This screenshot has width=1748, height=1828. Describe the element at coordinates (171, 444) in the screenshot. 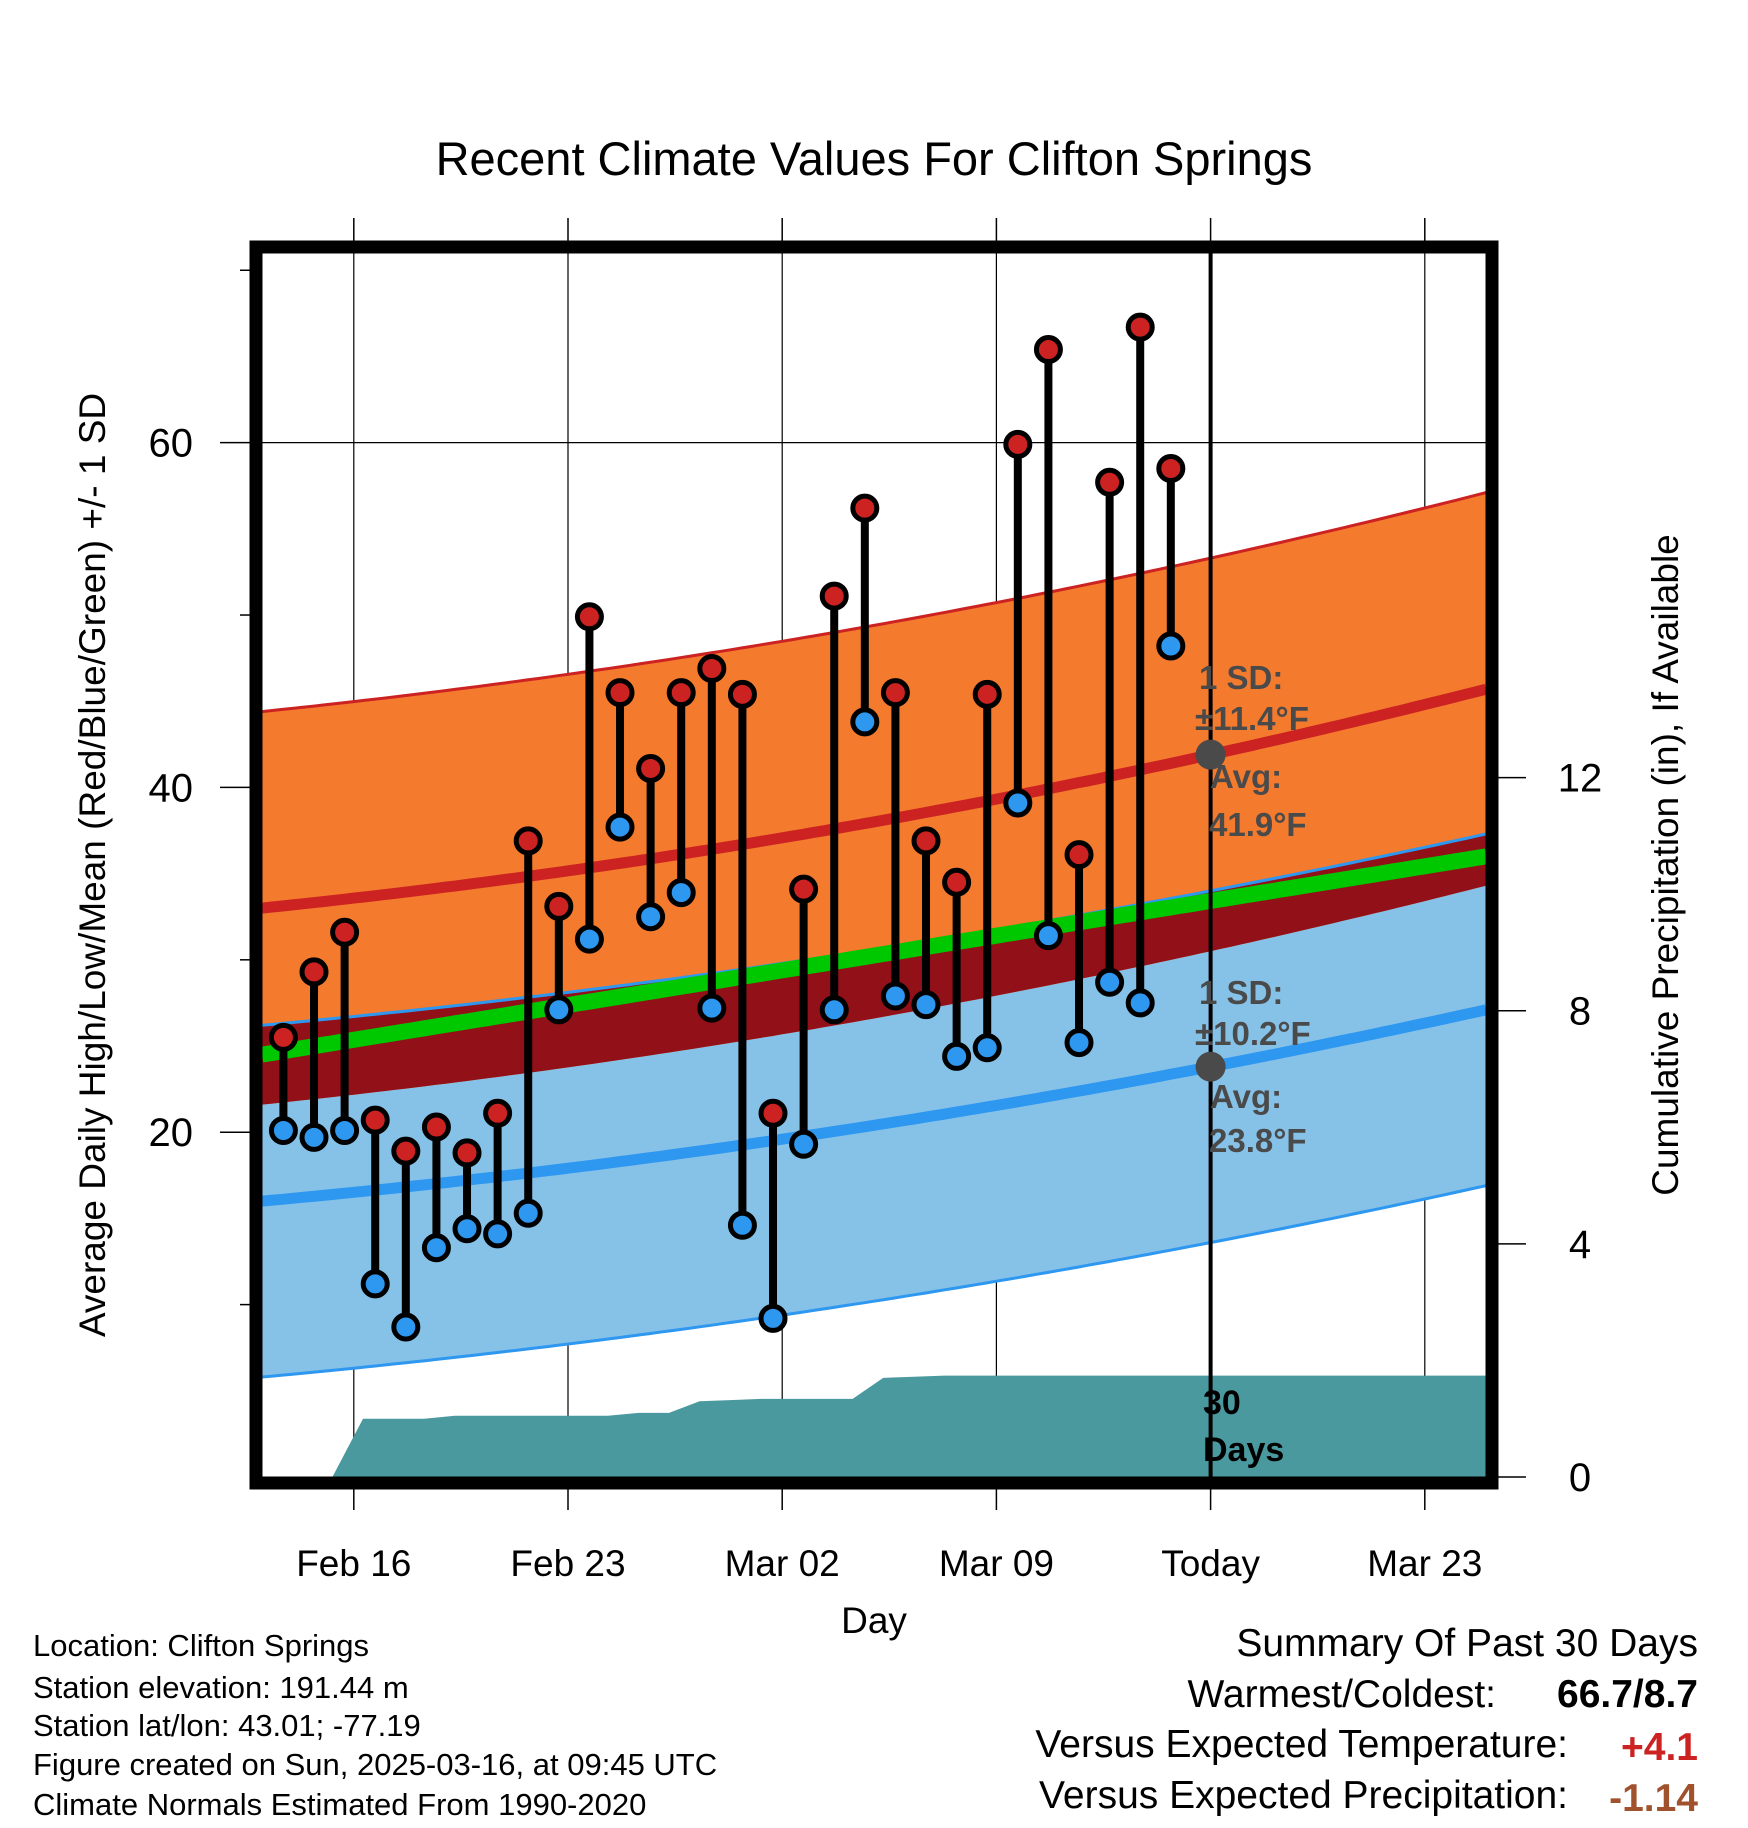

I see `y-tick-label: 60` at that location.